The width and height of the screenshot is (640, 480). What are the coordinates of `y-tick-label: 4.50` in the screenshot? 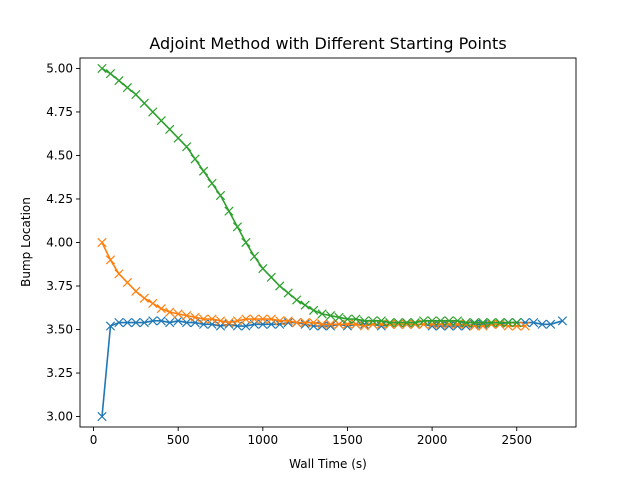 It's located at (59, 155).